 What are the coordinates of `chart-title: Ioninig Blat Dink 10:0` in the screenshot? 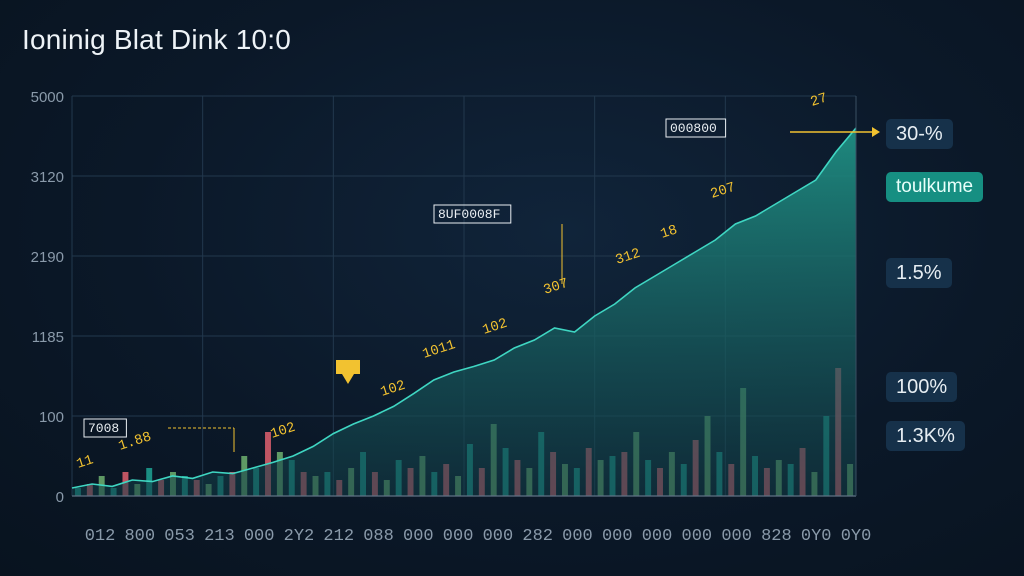 It's located at (157, 39).